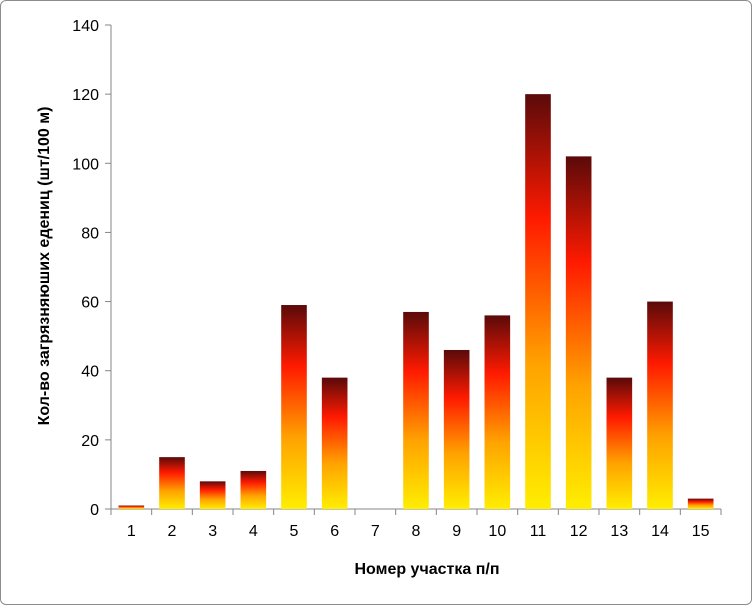 The height and width of the screenshot is (606, 752). Describe the element at coordinates (497, 531) in the screenshot. I see `x-tick-label: 10` at that location.